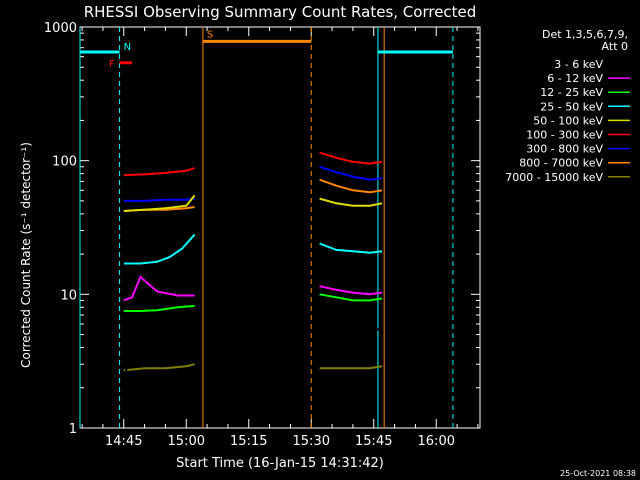  I want to click on legend-label: 800 - 7000 keV, so click(561, 163).